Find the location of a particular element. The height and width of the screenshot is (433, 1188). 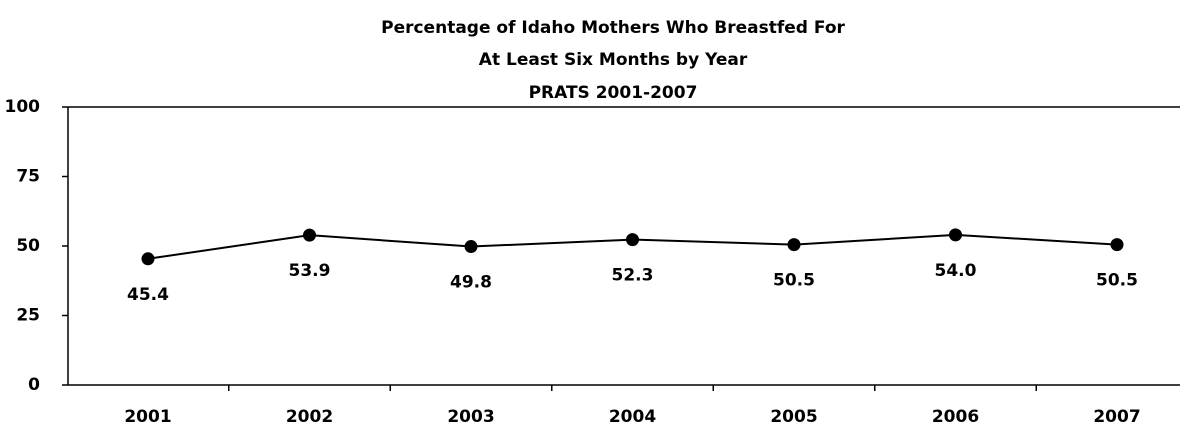

x-tick-label: 2007 is located at coordinates (1116, 417).